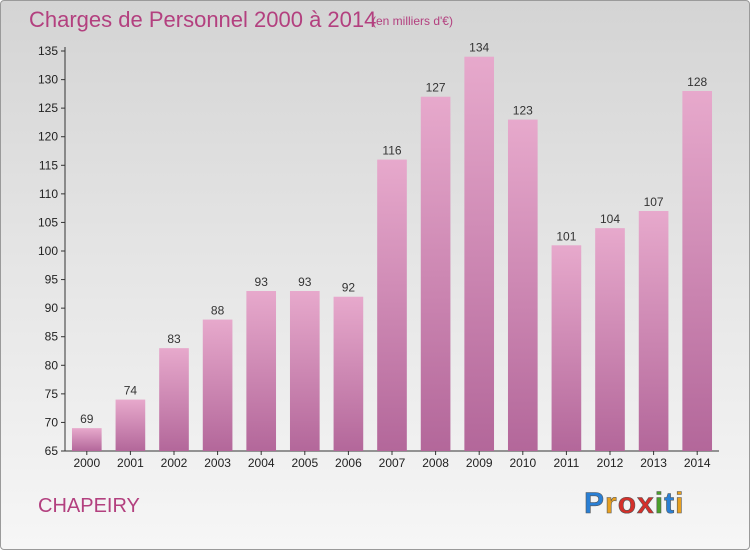 This screenshot has height=550, width=750. What do you see at coordinates (610, 463) in the screenshot?
I see `x-tick-label: 2012` at bounding box center [610, 463].